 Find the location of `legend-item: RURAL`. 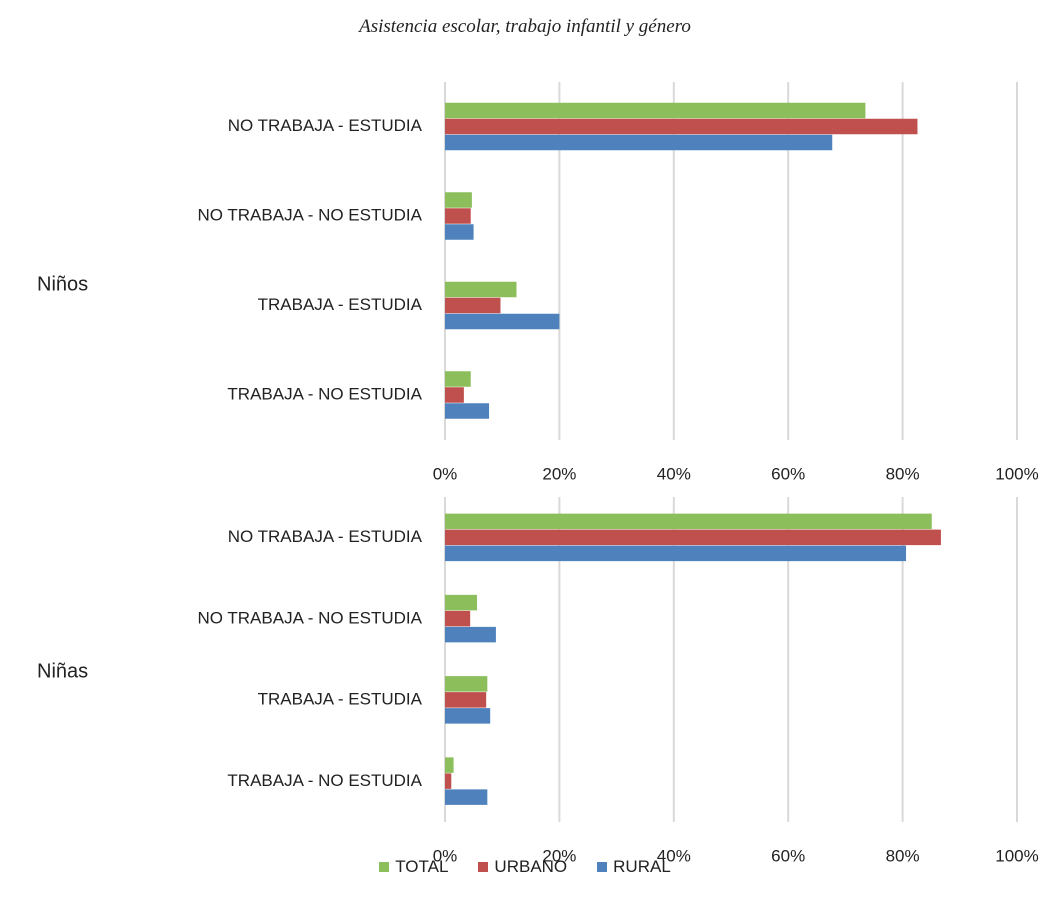

legend-item: RURAL is located at coordinates (634, 867).